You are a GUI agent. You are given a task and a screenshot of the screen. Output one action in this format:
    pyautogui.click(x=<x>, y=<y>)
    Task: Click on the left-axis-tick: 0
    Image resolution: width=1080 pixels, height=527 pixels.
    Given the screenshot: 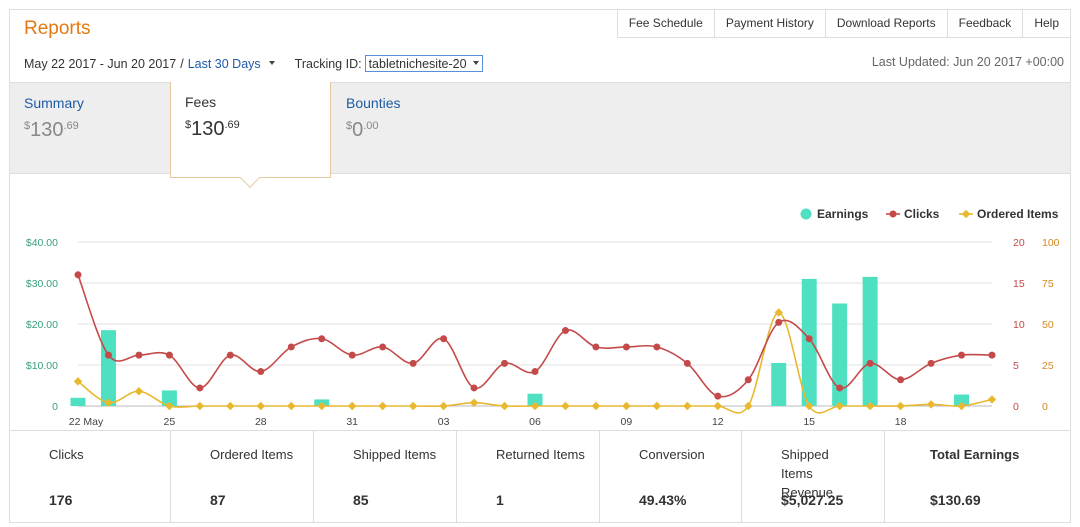 What is the action you would take?
    pyautogui.click(x=55, y=407)
    